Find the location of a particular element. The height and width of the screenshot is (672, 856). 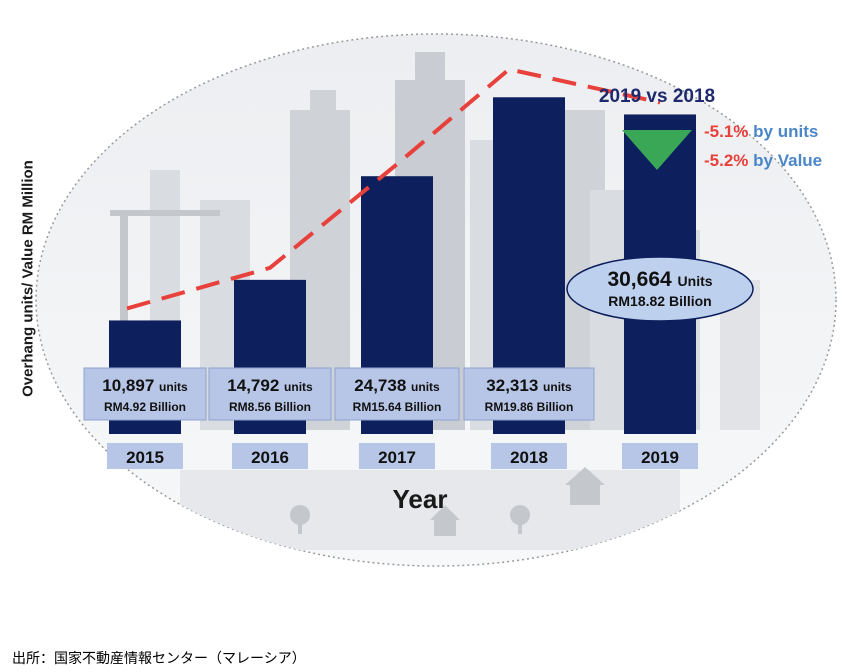

change-units-label: by units is located at coordinates (786, 131).